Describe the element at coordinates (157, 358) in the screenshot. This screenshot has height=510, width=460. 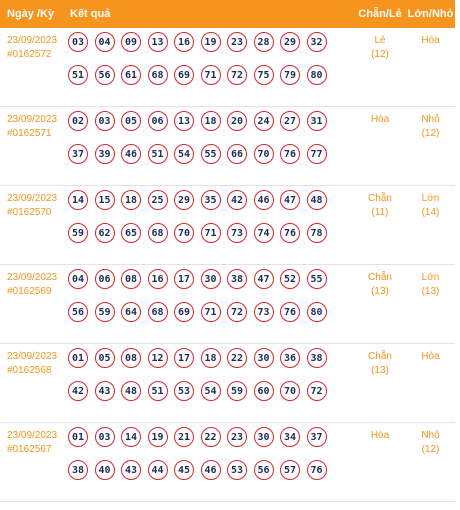
I see `number-ball: 12` at that location.